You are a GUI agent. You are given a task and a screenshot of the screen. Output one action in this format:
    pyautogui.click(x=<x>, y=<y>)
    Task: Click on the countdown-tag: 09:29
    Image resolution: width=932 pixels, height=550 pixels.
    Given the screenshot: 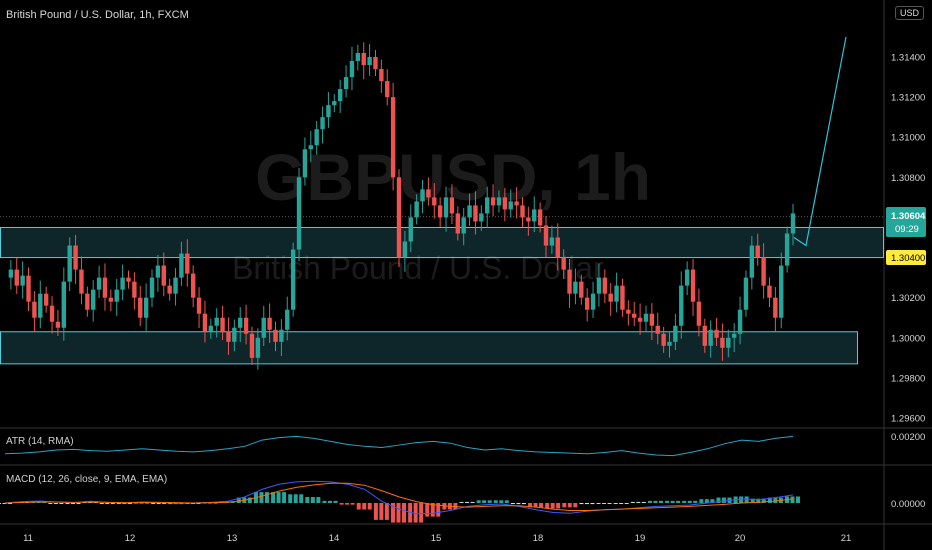 What is the action you would take?
    pyautogui.click(x=907, y=229)
    